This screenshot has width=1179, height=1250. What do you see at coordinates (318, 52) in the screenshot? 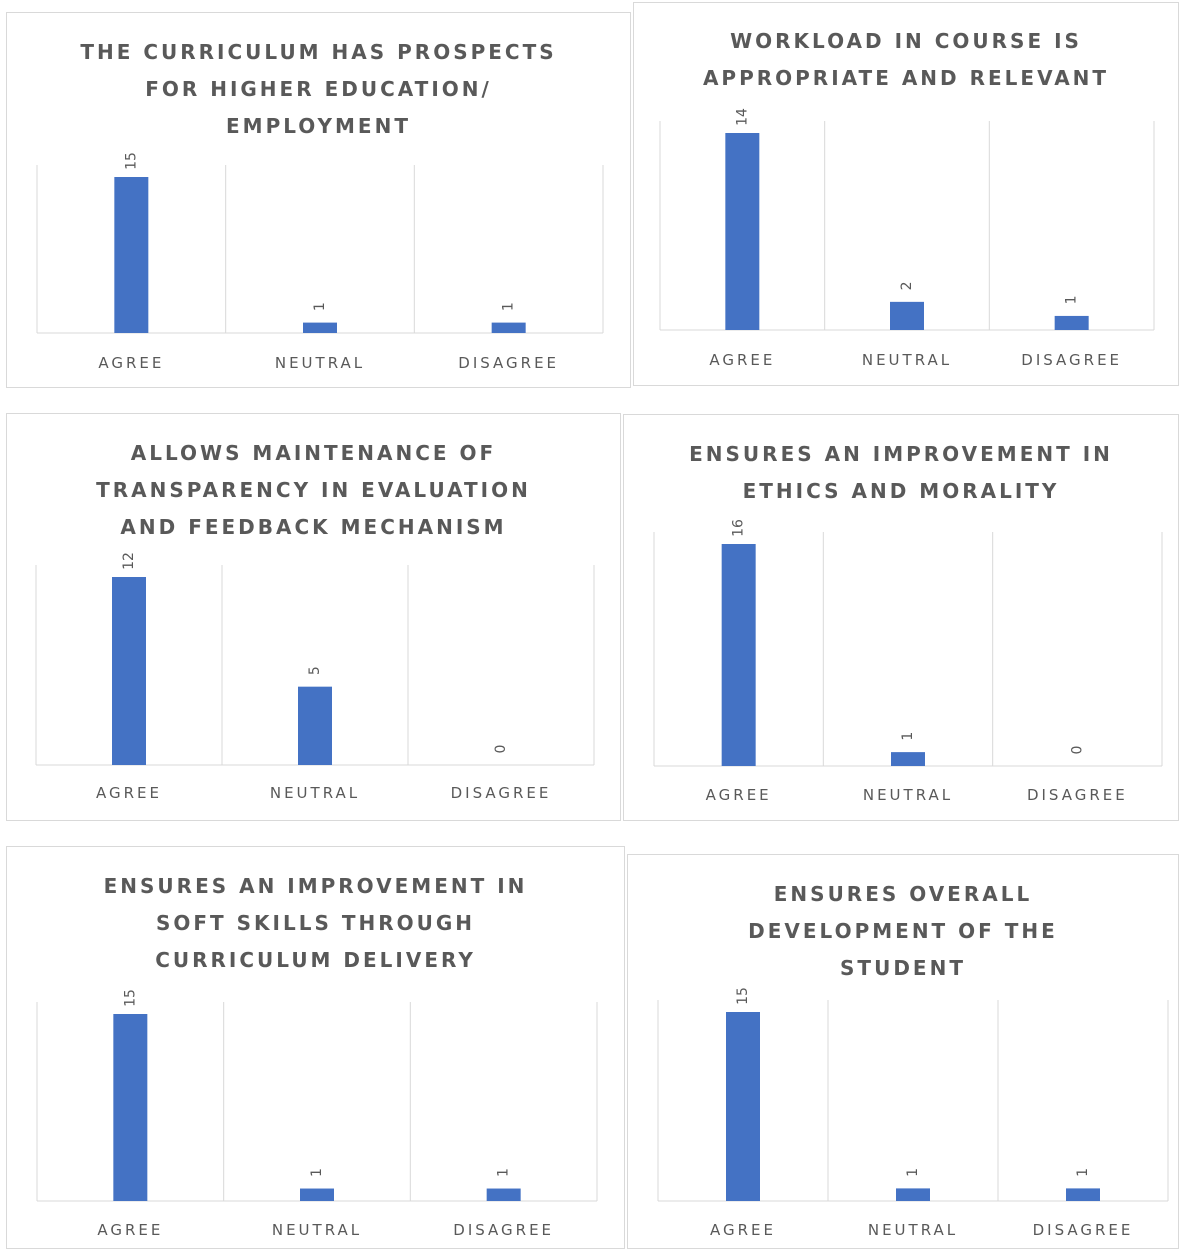
I see `chart-title-line: THE CURRICULUM HAS PROSPECTS` at bounding box center [318, 52].